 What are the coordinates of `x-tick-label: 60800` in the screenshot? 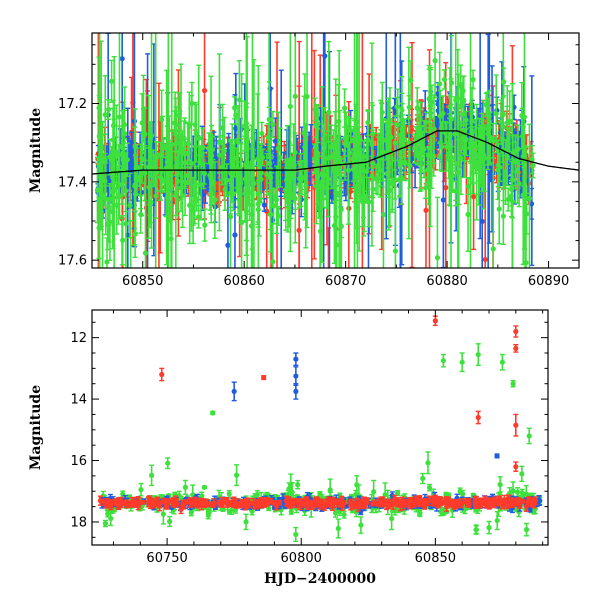 It's located at (301, 558).